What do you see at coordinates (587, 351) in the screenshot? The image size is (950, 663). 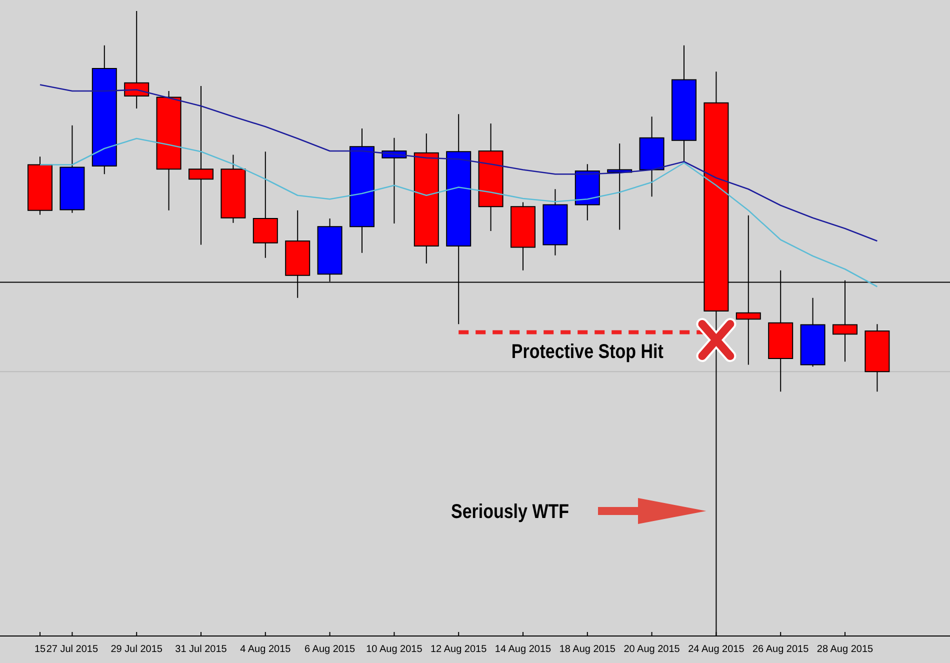 I see `annotation: Protective Stop Hit` at bounding box center [587, 351].